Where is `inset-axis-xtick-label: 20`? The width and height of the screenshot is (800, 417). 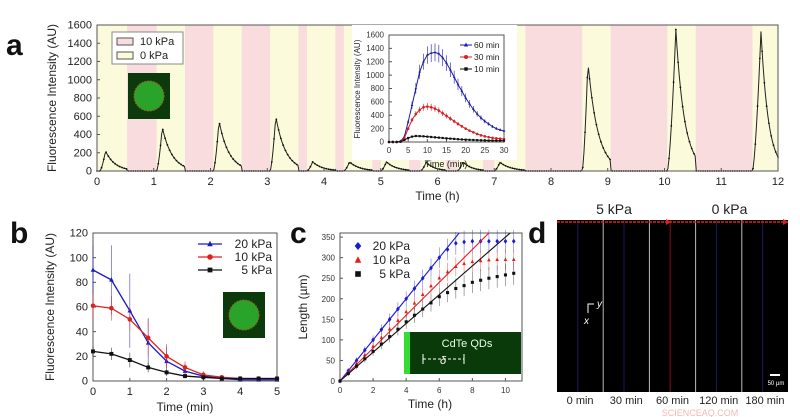
inset-axis-xtick-label: 20 is located at coordinates (465, 150).